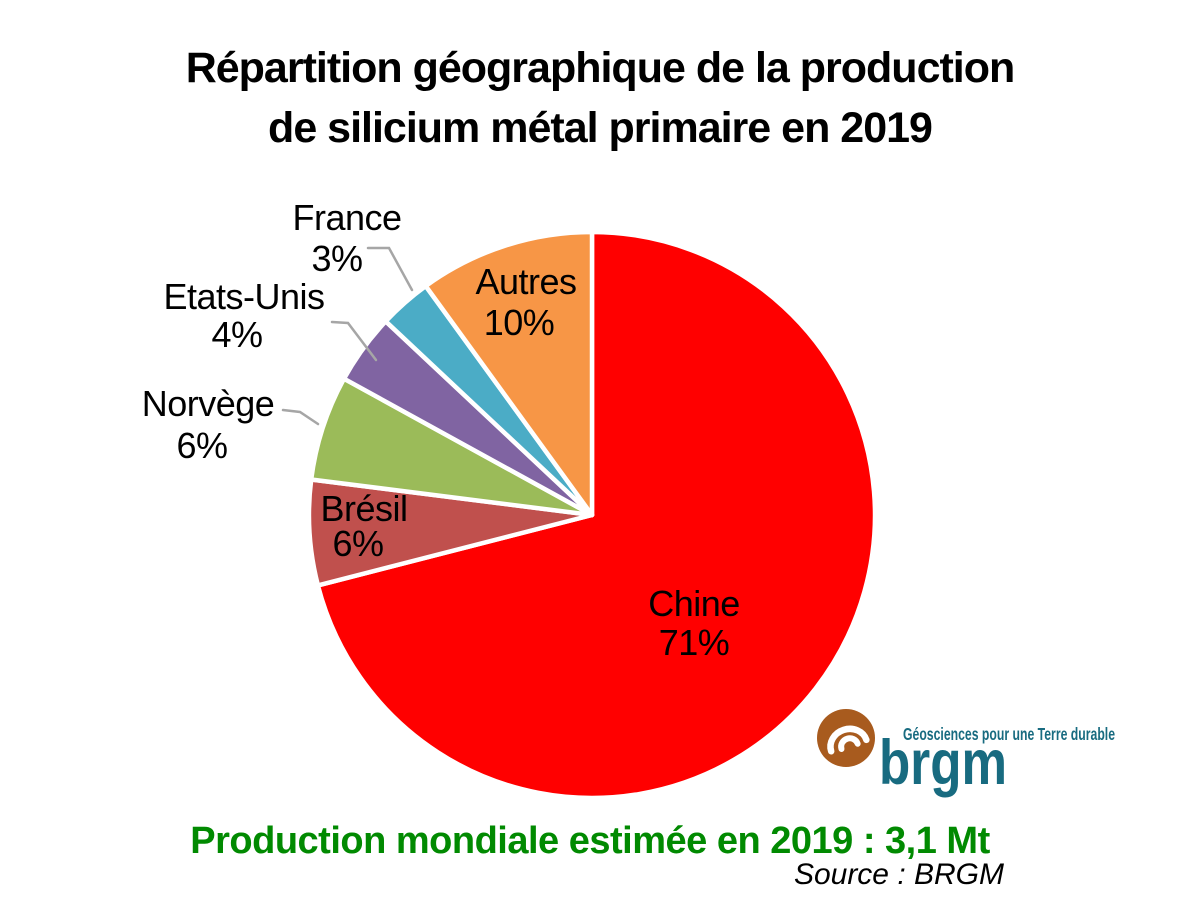 The height and width of the screenshot is (900, 1200). I want to click on leader-line-norvege, so click(300, 417).